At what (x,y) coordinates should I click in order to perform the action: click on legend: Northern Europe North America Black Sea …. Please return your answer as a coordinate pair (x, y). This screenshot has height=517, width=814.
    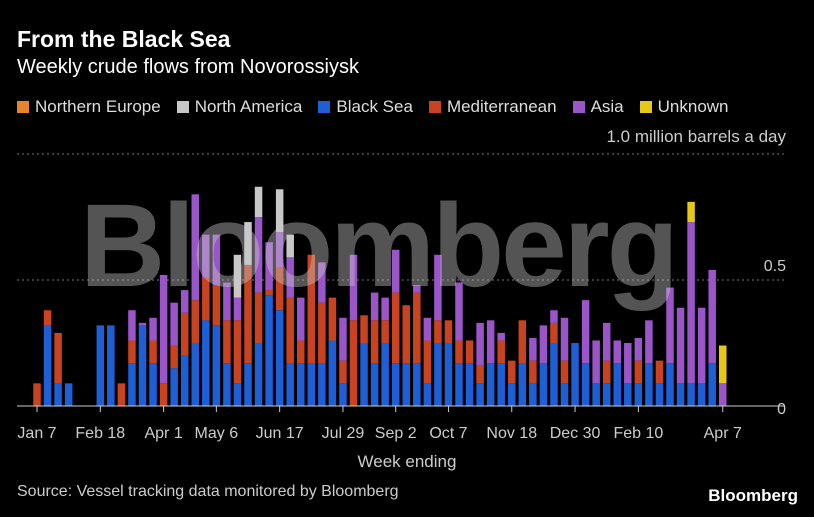
    Looking at the image, I should click on (373, 107).